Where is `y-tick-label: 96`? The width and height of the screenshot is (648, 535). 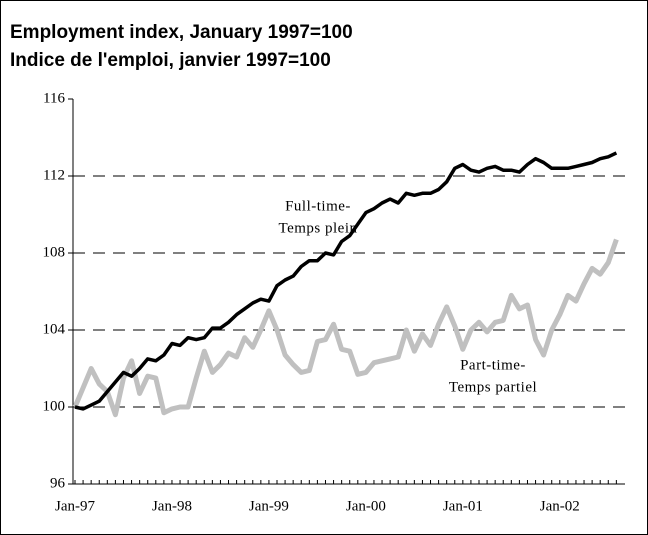
y-tick-label: 96 is located at coordinates (58, 483).